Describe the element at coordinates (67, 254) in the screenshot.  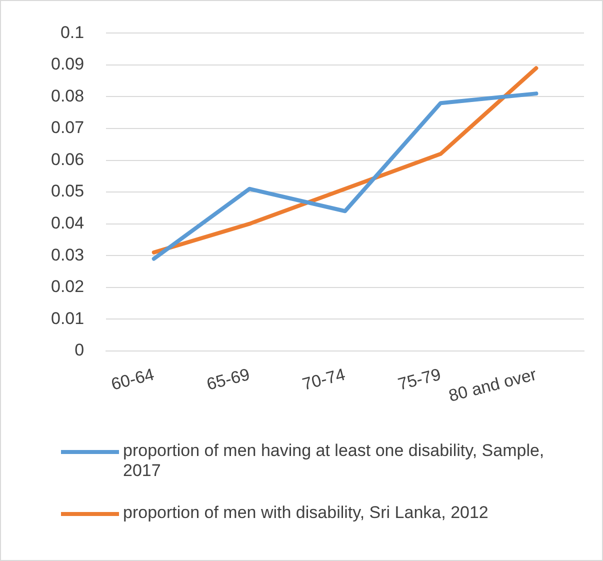
I see `y-tick-label: 0.03` at that location.